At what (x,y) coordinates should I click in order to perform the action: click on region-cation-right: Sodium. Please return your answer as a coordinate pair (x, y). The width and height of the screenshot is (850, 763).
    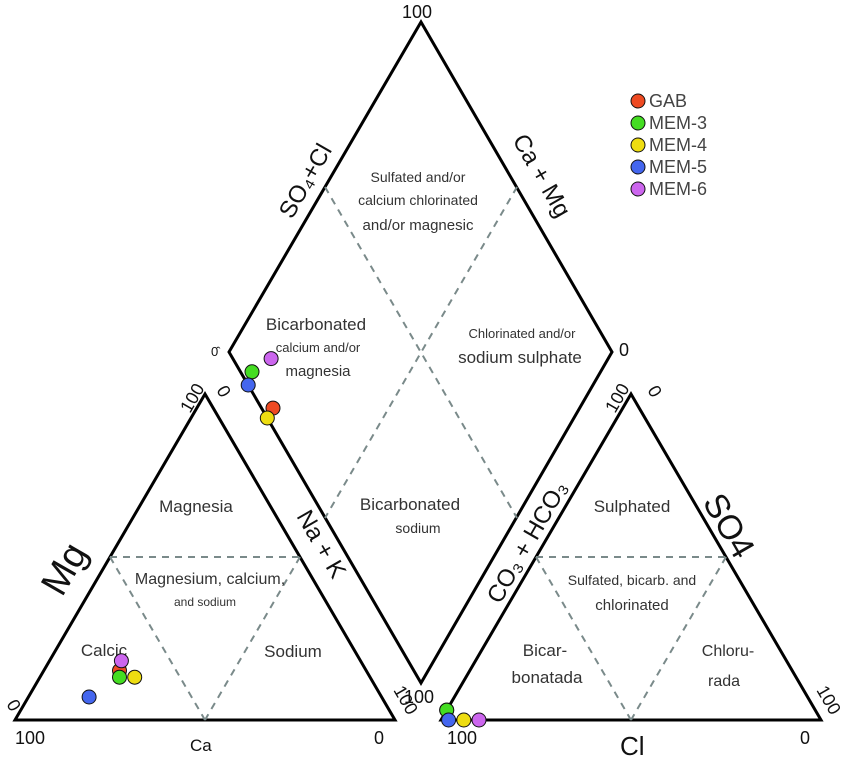
    Looking at the image, I should click on (293, 651).